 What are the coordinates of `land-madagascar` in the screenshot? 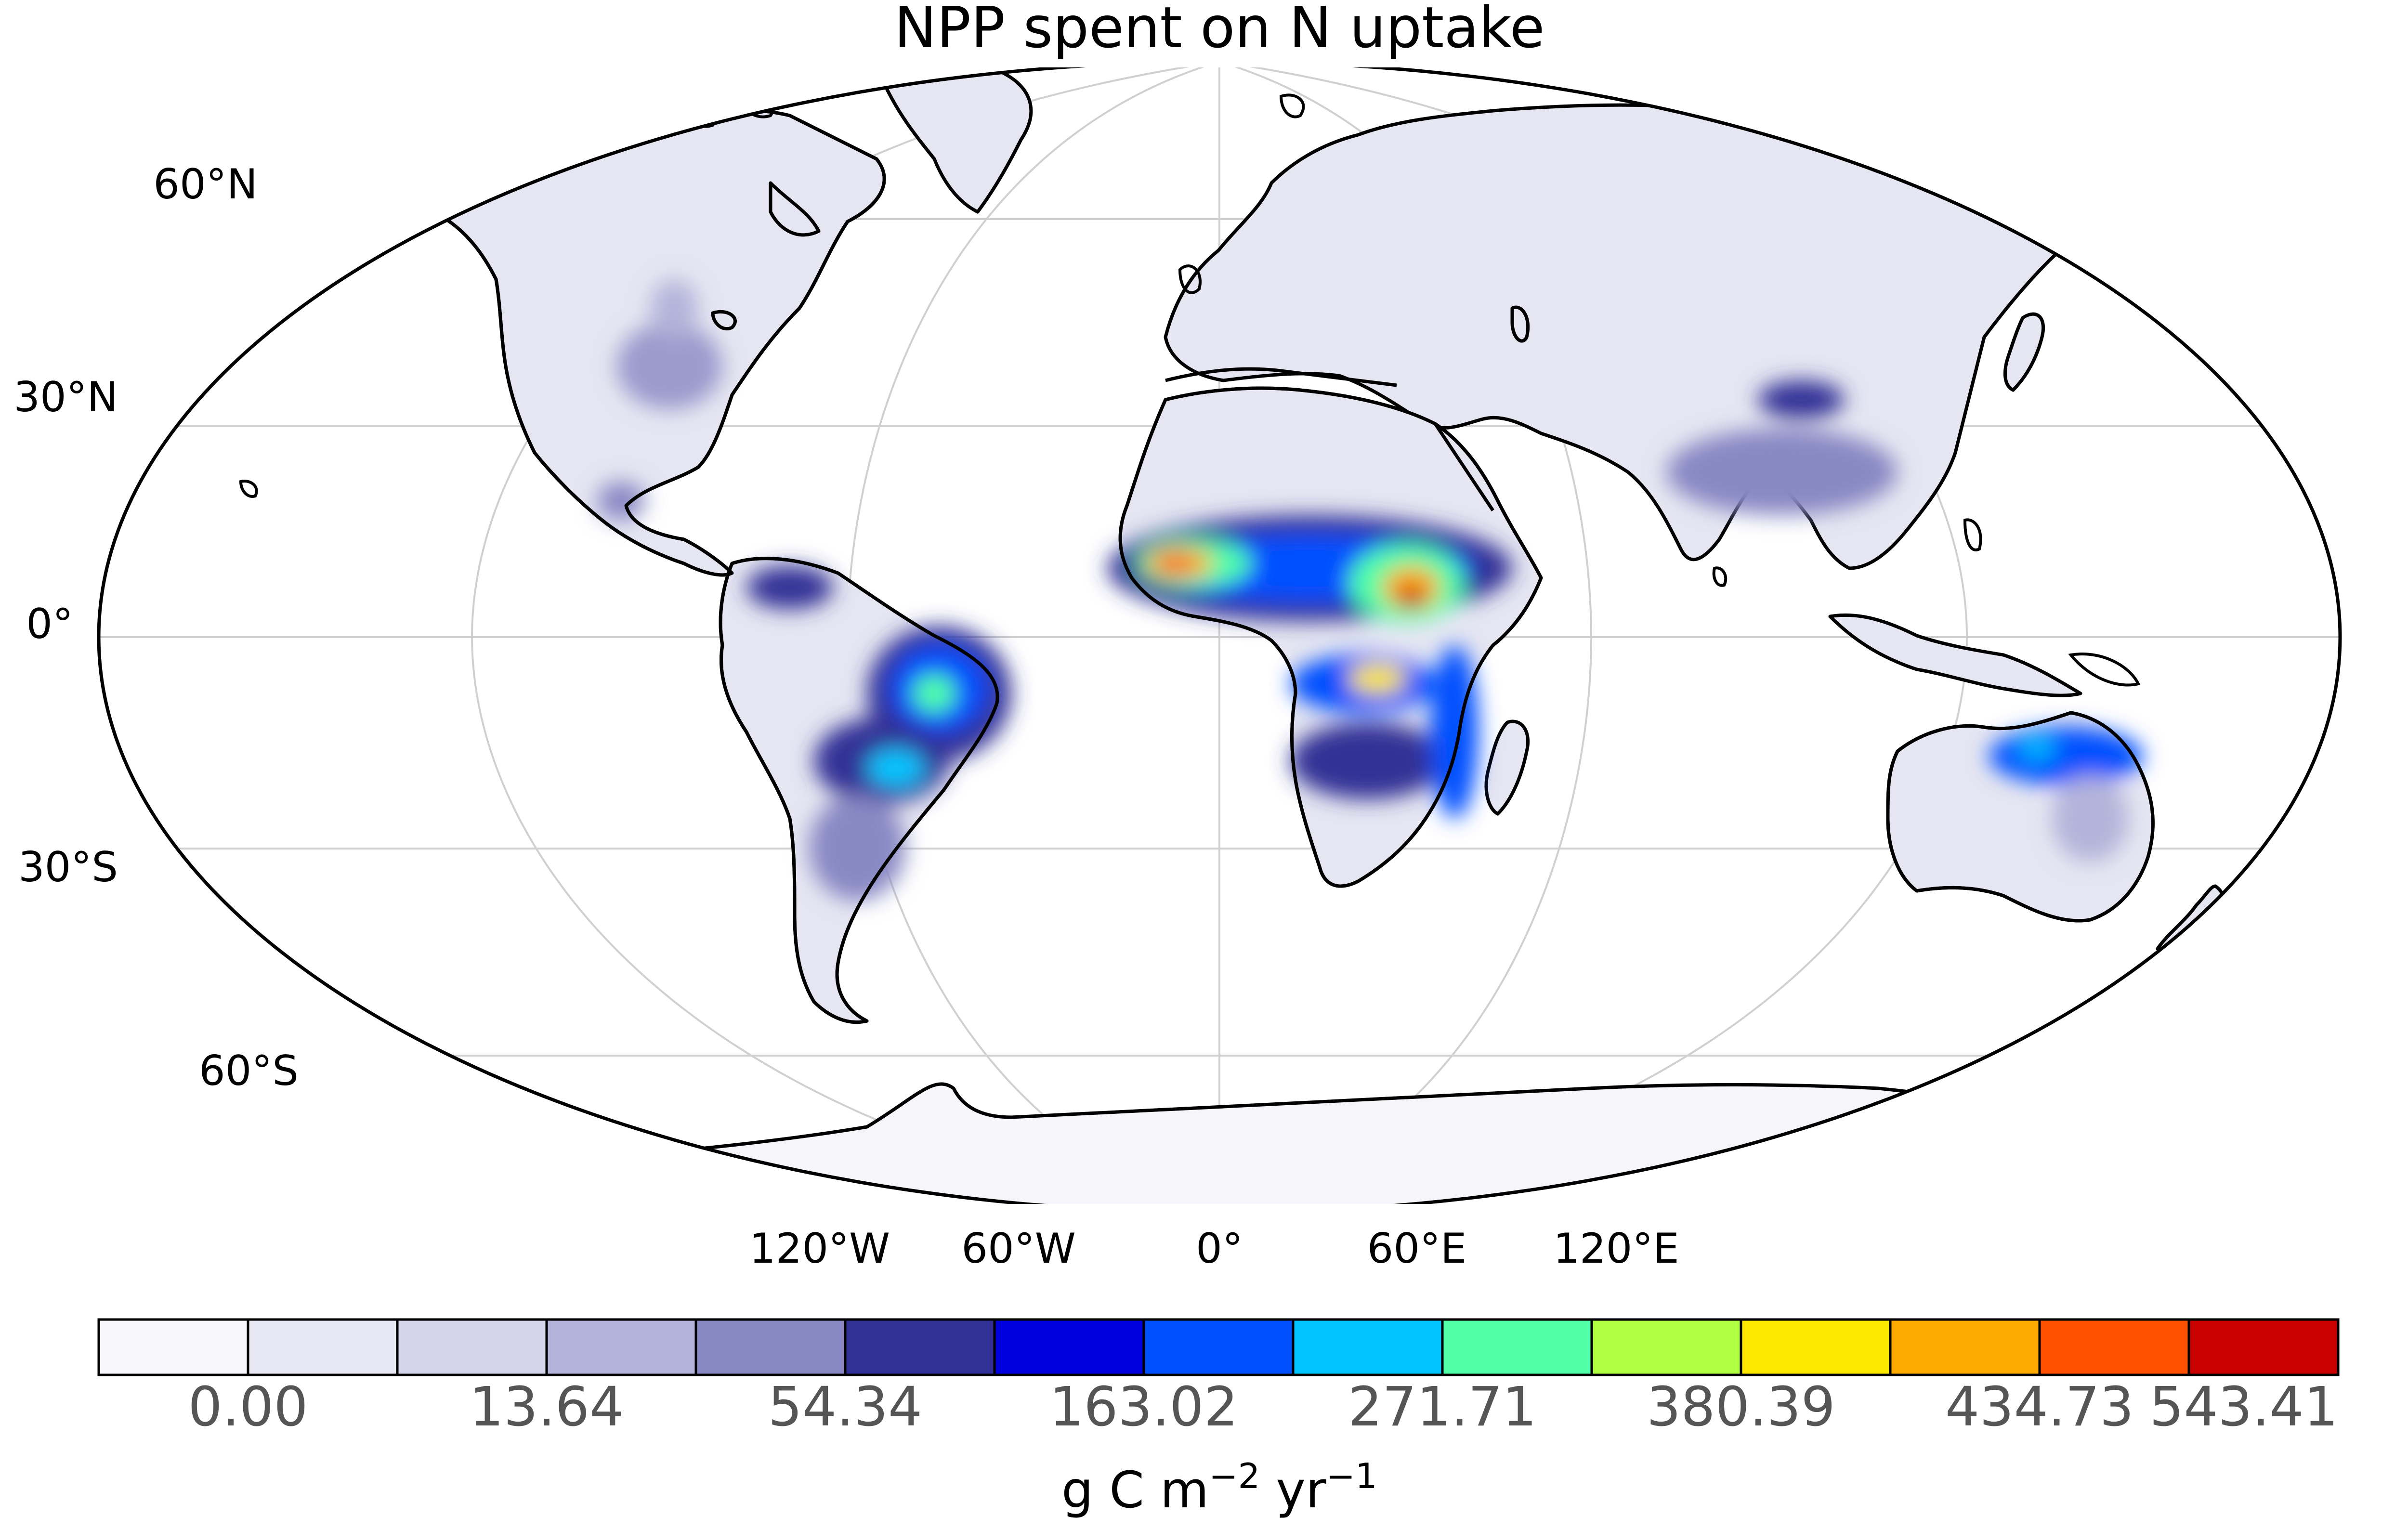 It's located at (1507, 767).